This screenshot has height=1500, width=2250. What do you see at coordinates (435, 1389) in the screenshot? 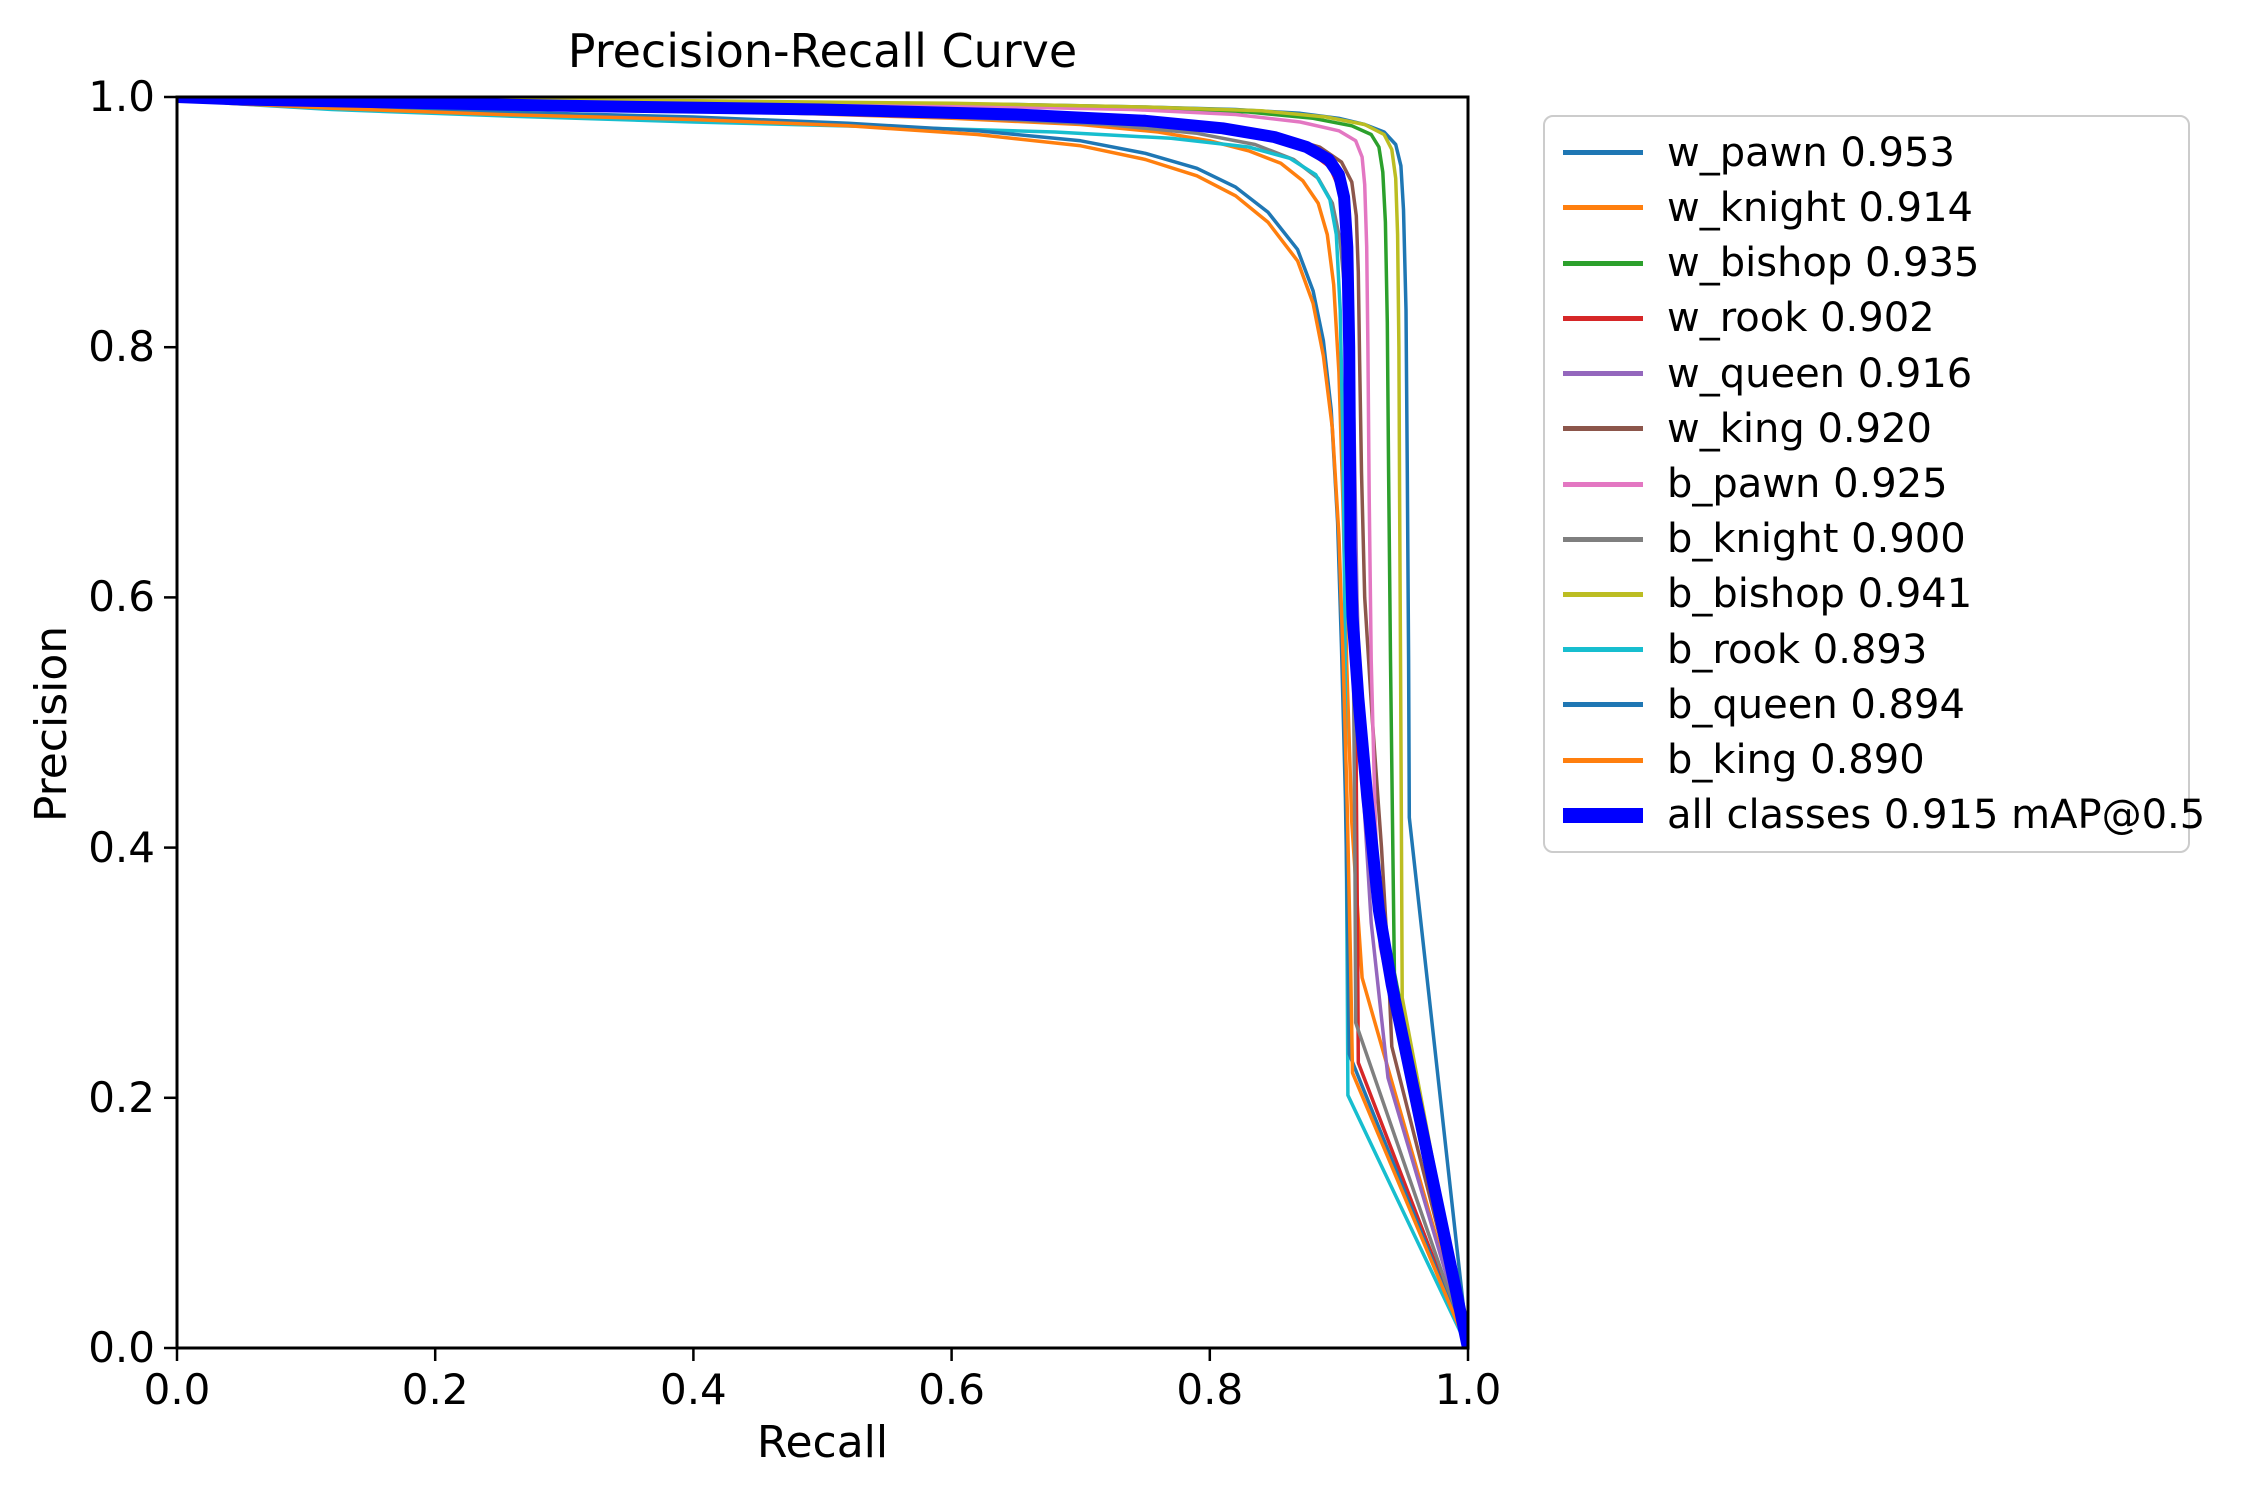
I see `x-tick-label: 0.2` at bounding box center [435, 1389].